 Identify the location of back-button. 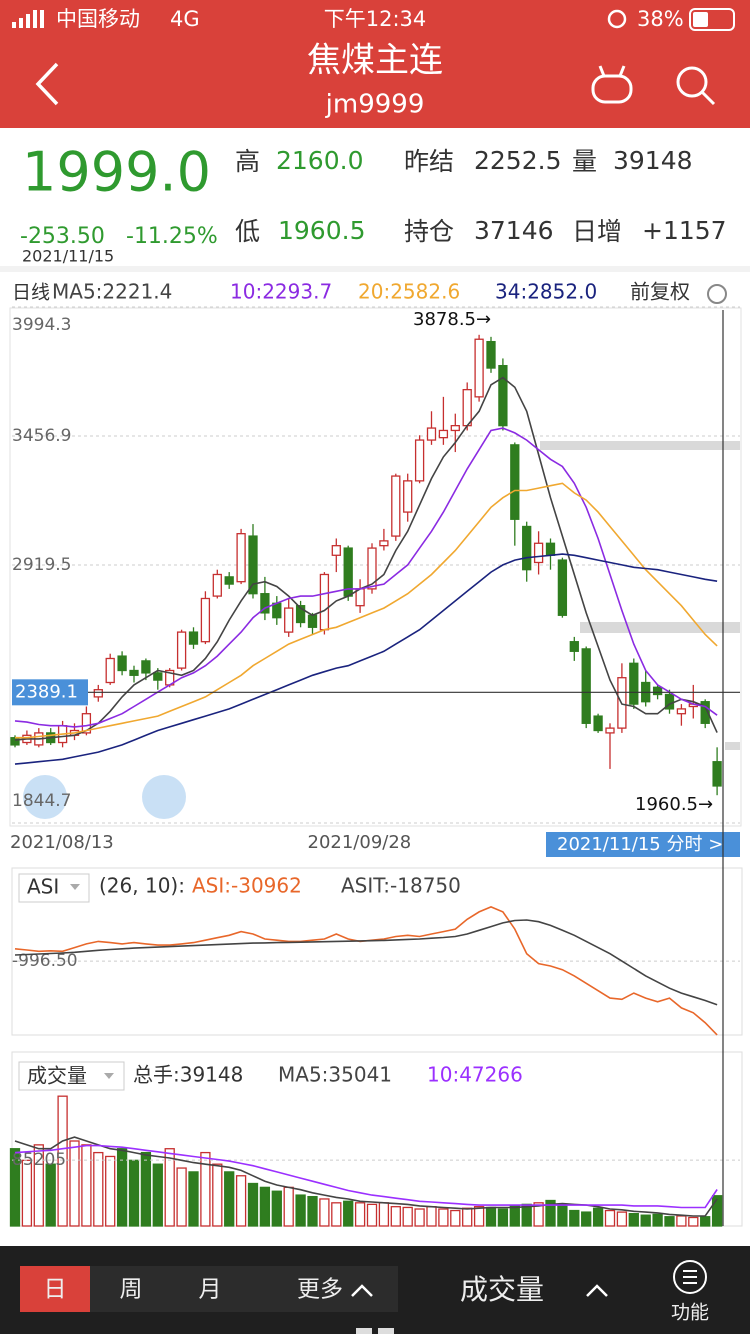
(47, 84).